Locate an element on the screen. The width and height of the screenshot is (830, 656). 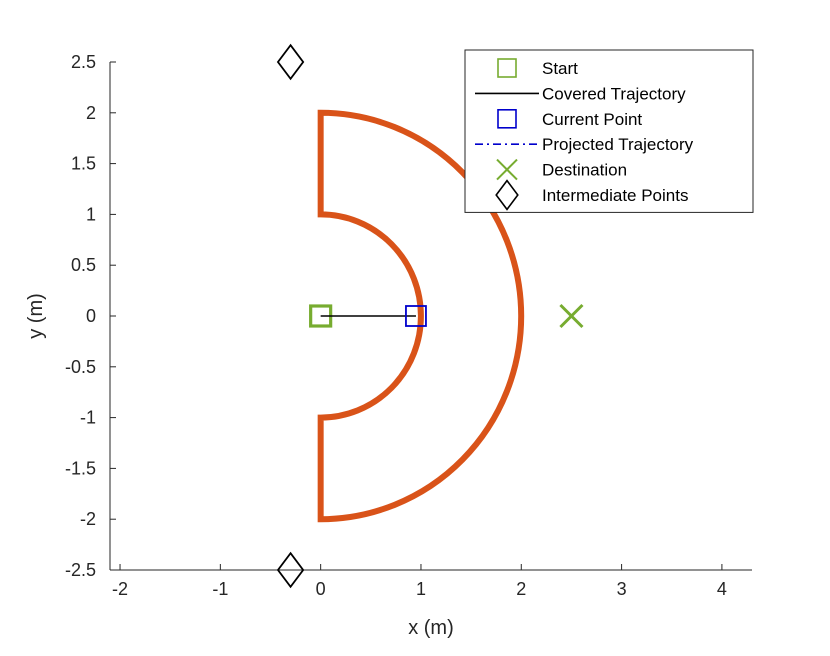
y-tick-label: -1.5 is located at coordinates (80, 468).